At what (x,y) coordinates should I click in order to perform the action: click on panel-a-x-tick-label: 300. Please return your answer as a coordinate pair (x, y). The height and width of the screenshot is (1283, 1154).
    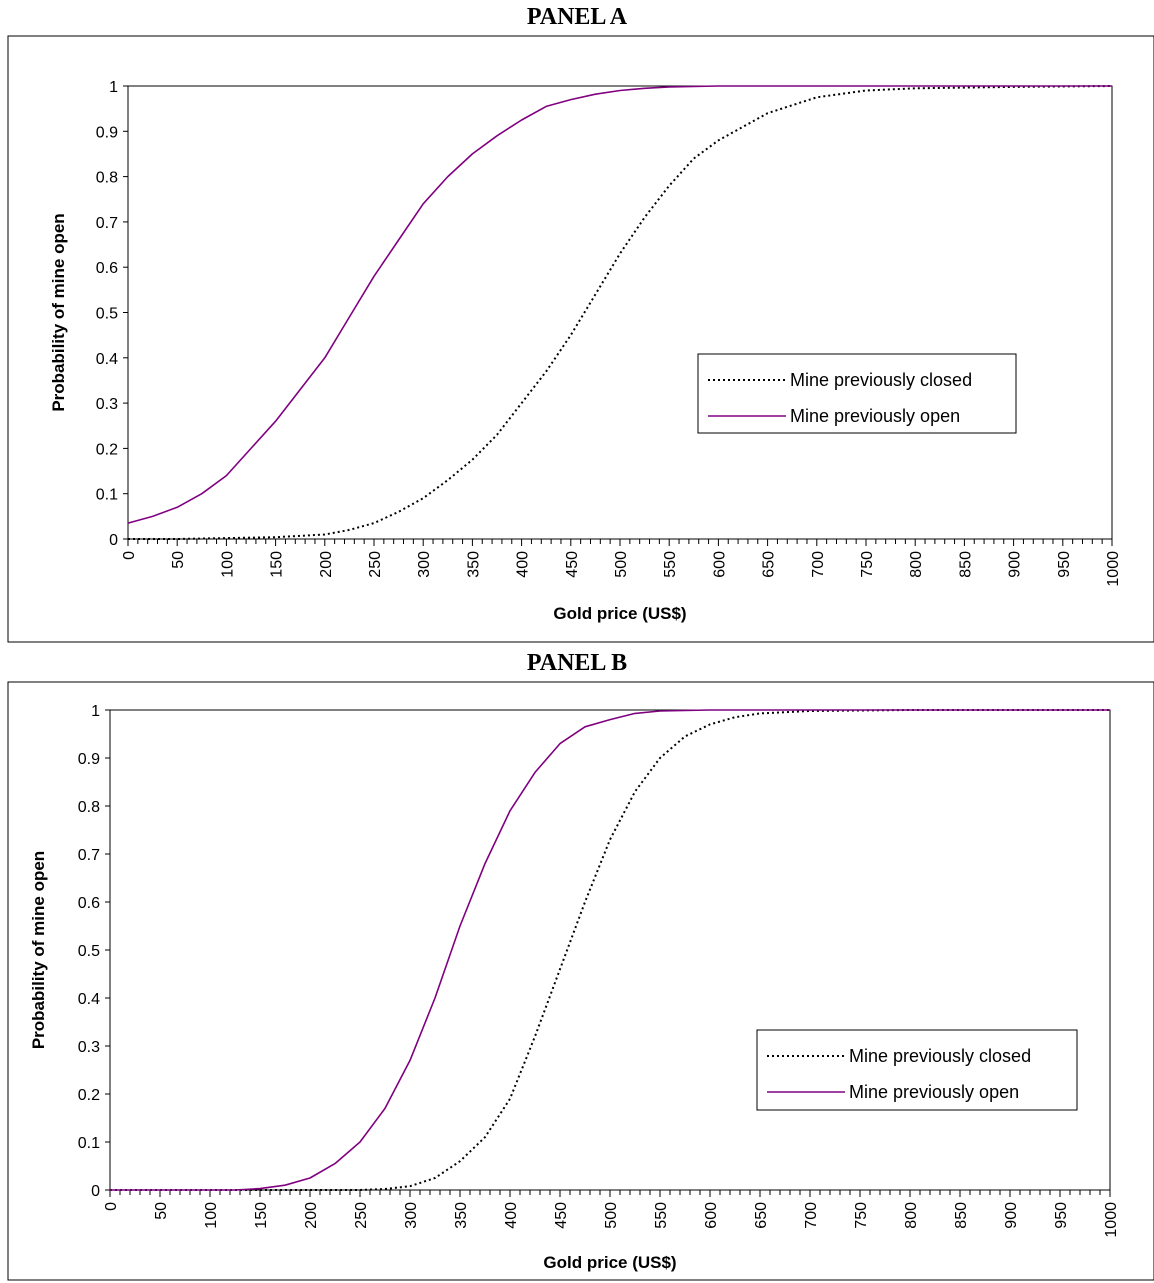
    Looking at the image, I should click on (424, 564).